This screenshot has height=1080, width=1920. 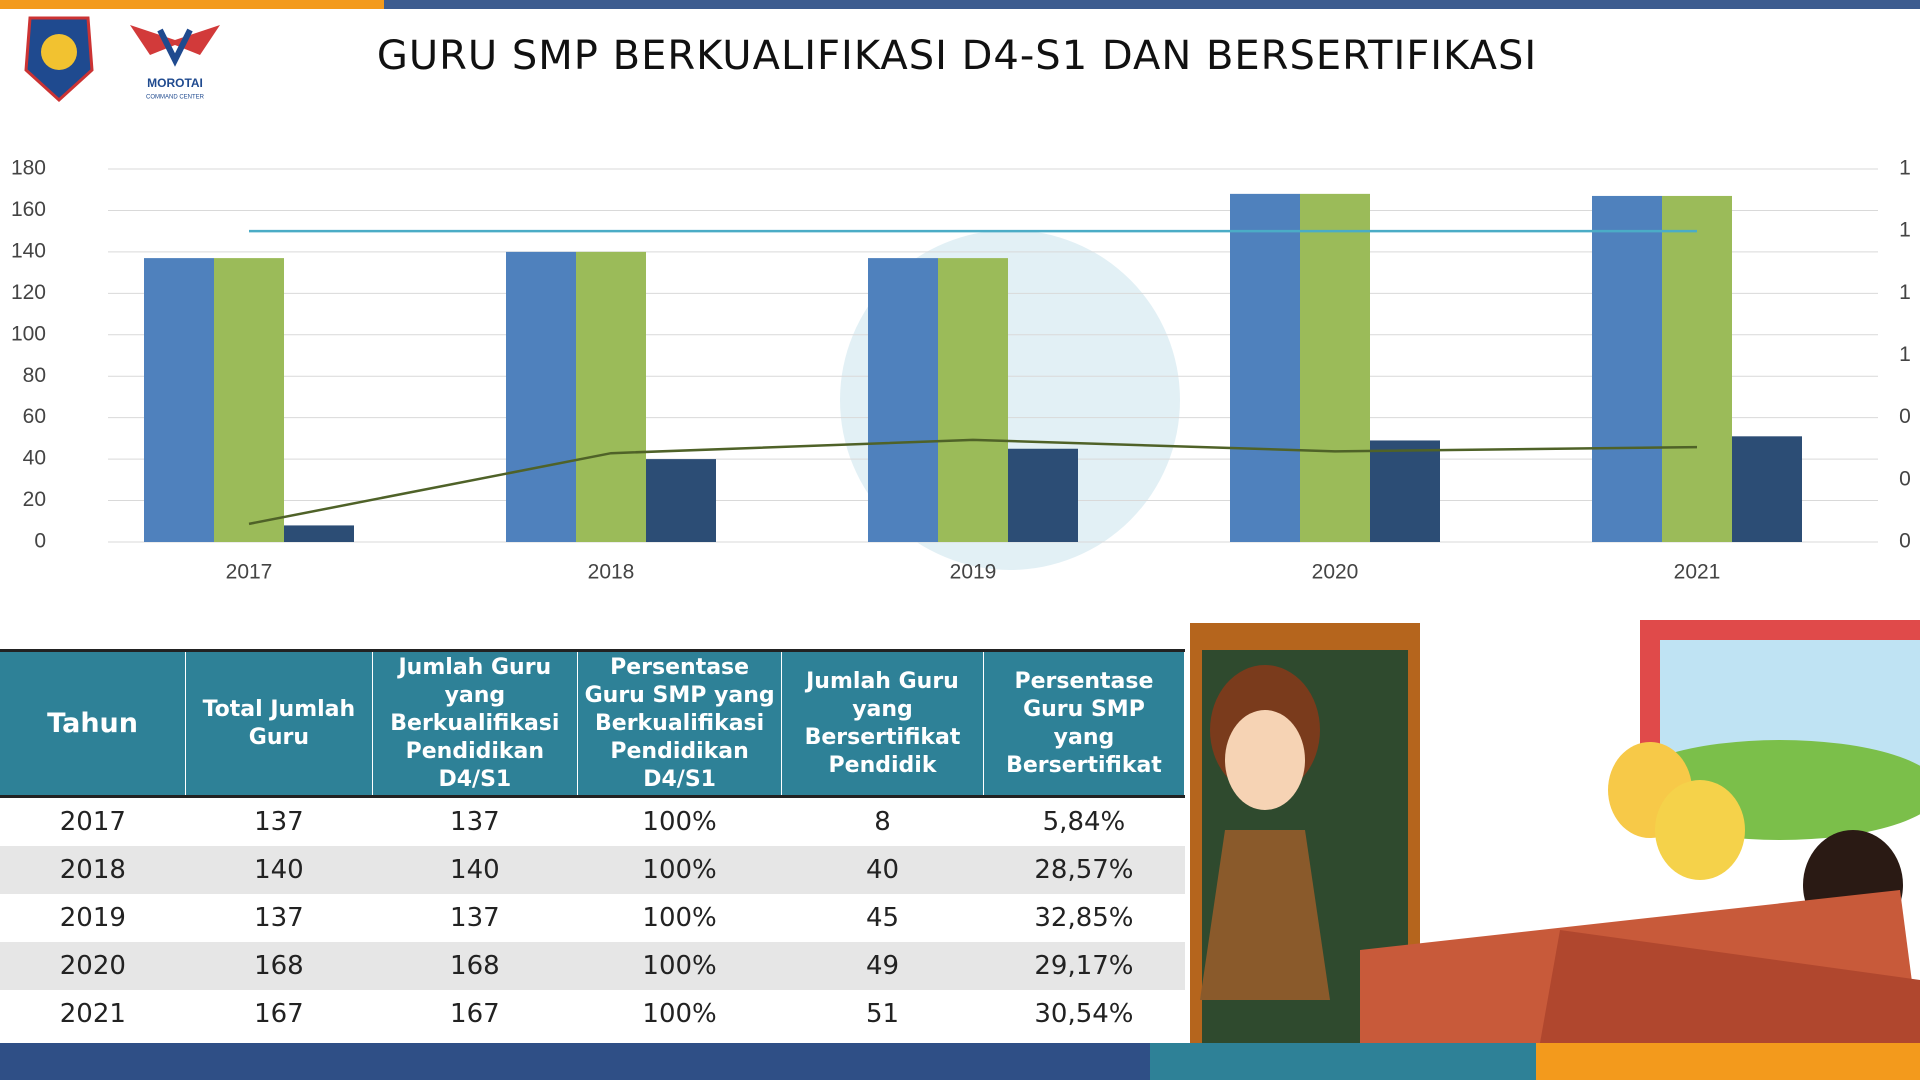 I want to click on x-tick-label: 2020, so click(x=1335, y=572).